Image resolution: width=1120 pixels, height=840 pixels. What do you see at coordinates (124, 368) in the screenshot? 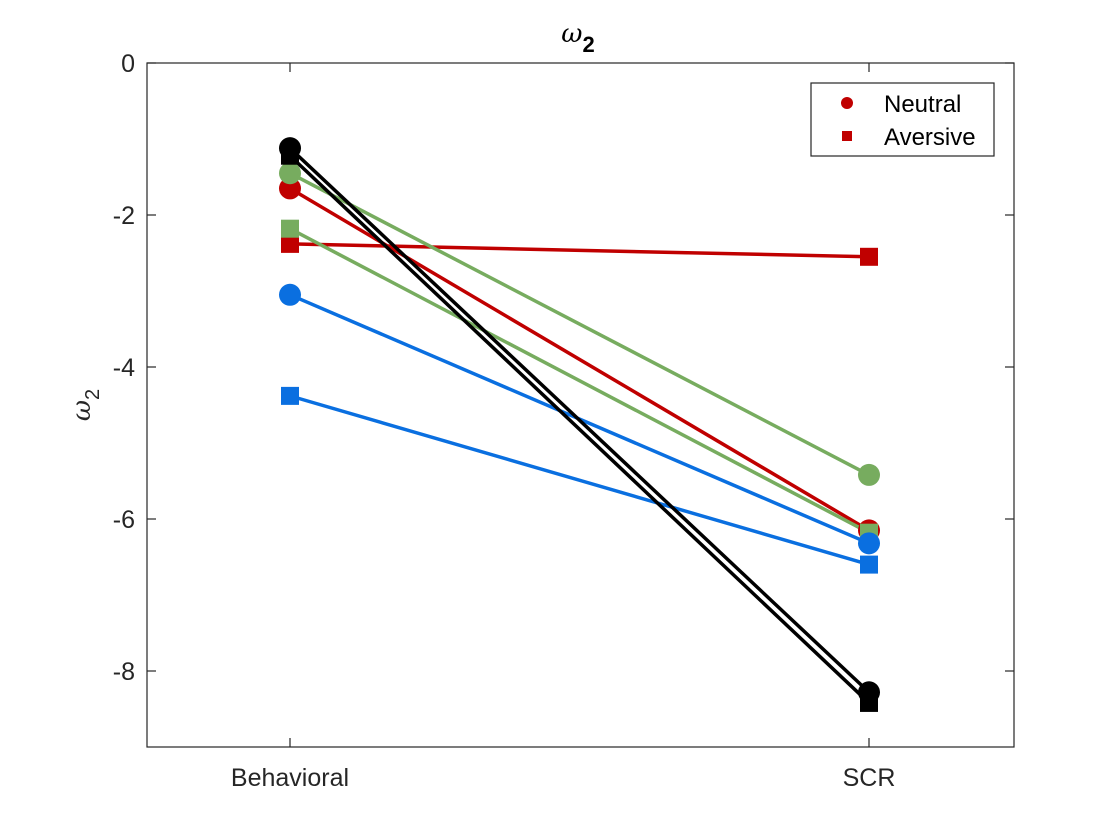
I see `y-tick-label: -4` at bounding box center [124, 368].